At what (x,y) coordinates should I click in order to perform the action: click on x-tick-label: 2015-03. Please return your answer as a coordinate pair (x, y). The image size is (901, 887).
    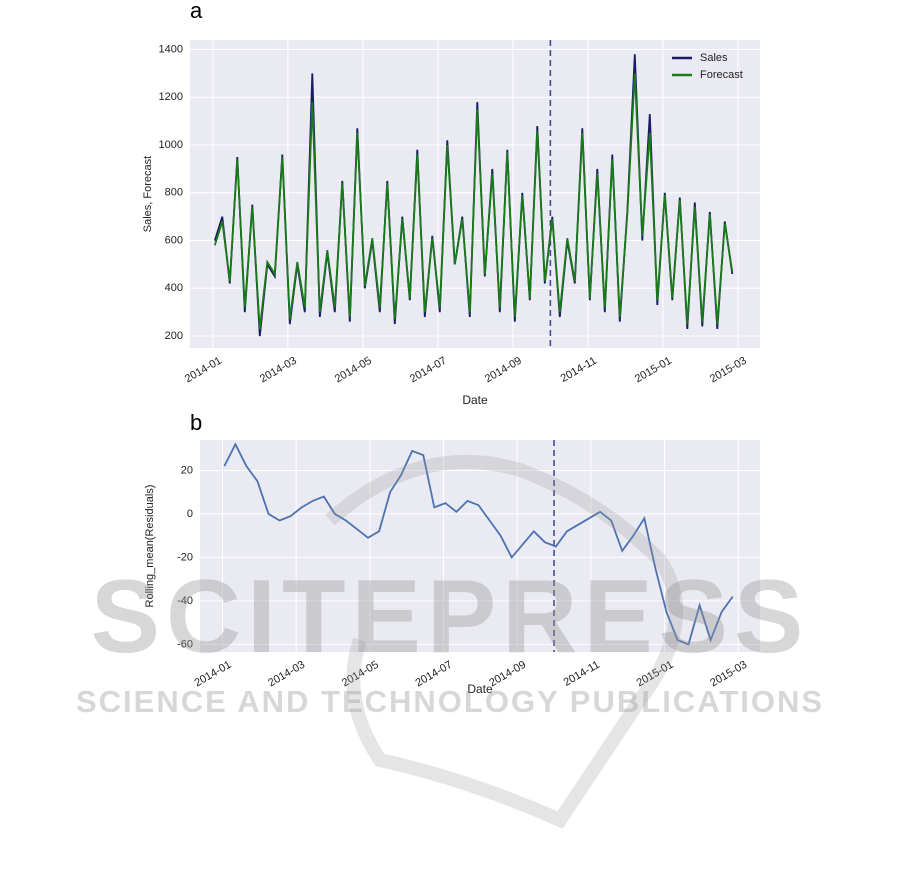
    Looking at the image, I should click on (728, 370).